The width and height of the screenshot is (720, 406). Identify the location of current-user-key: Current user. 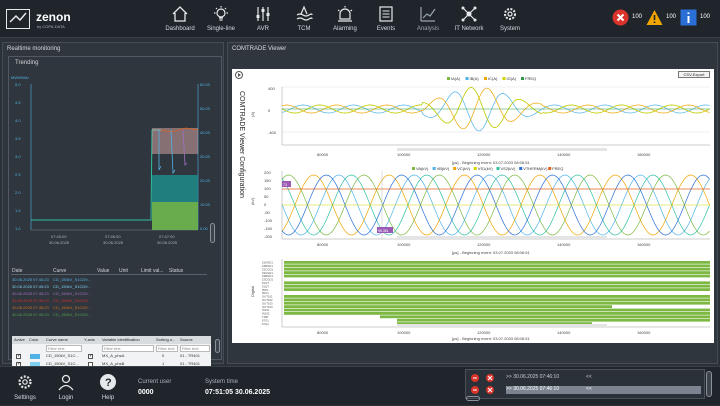
(155, 382).